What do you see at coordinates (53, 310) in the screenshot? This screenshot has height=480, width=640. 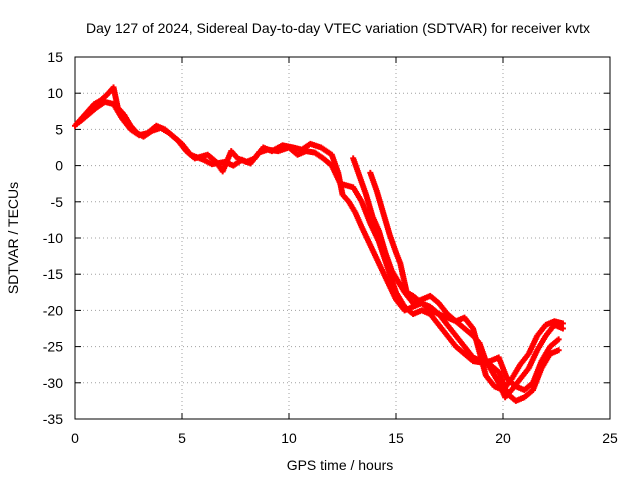 I see `y-tick-label: -20` at bounding box center [53, 310].